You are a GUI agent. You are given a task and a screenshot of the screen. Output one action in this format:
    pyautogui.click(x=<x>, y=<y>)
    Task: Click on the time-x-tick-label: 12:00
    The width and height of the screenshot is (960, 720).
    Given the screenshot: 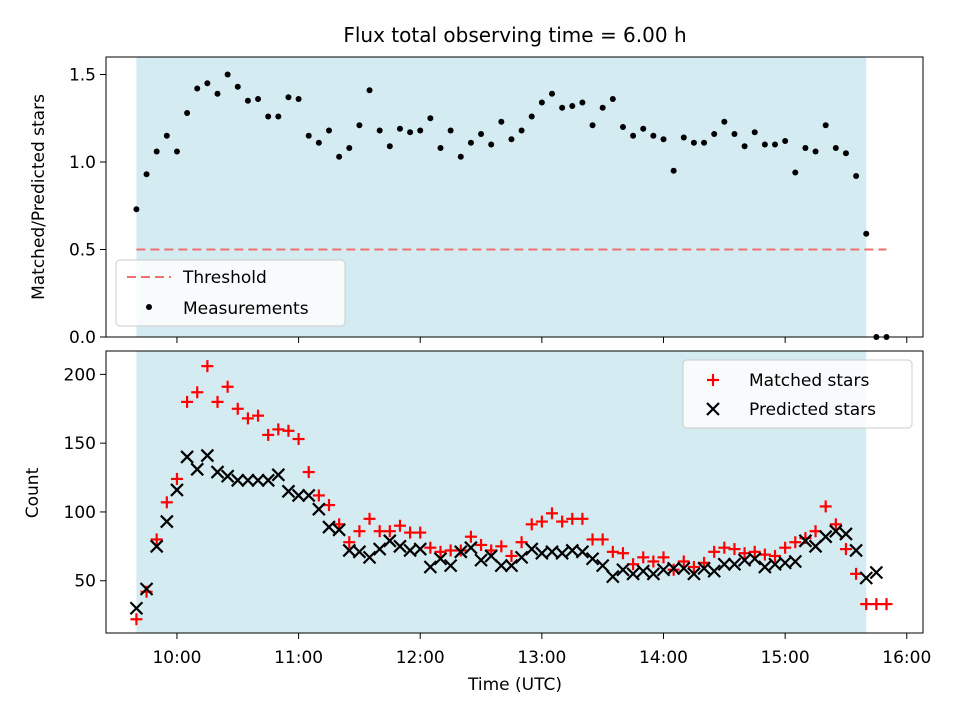 What is the action you would take?
    pyautogui.click(x=420, y=658)
    